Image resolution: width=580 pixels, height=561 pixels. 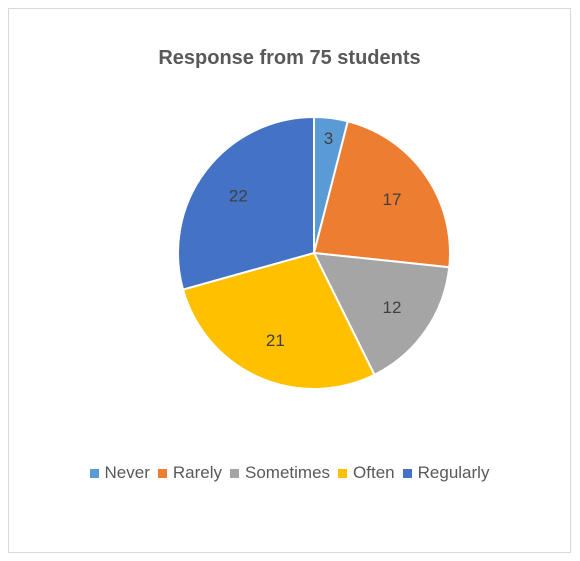 I want to click on legend-item-sometimes: Sometimes, so click(x=280, y=473).